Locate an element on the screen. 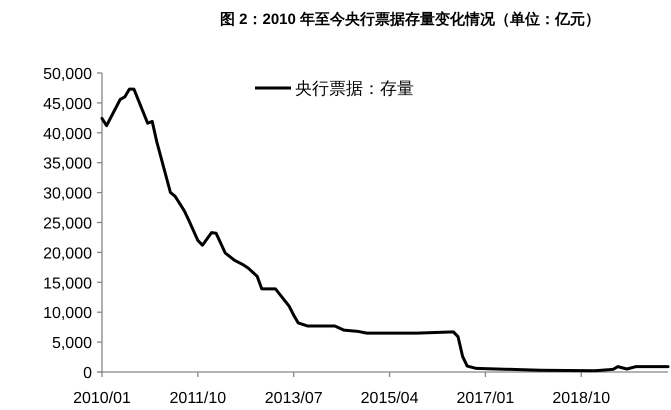 Image resolution: width=671 pixels, height=410 pixels. y-tick-label: 15,000 is located at coordinates (67, 283).